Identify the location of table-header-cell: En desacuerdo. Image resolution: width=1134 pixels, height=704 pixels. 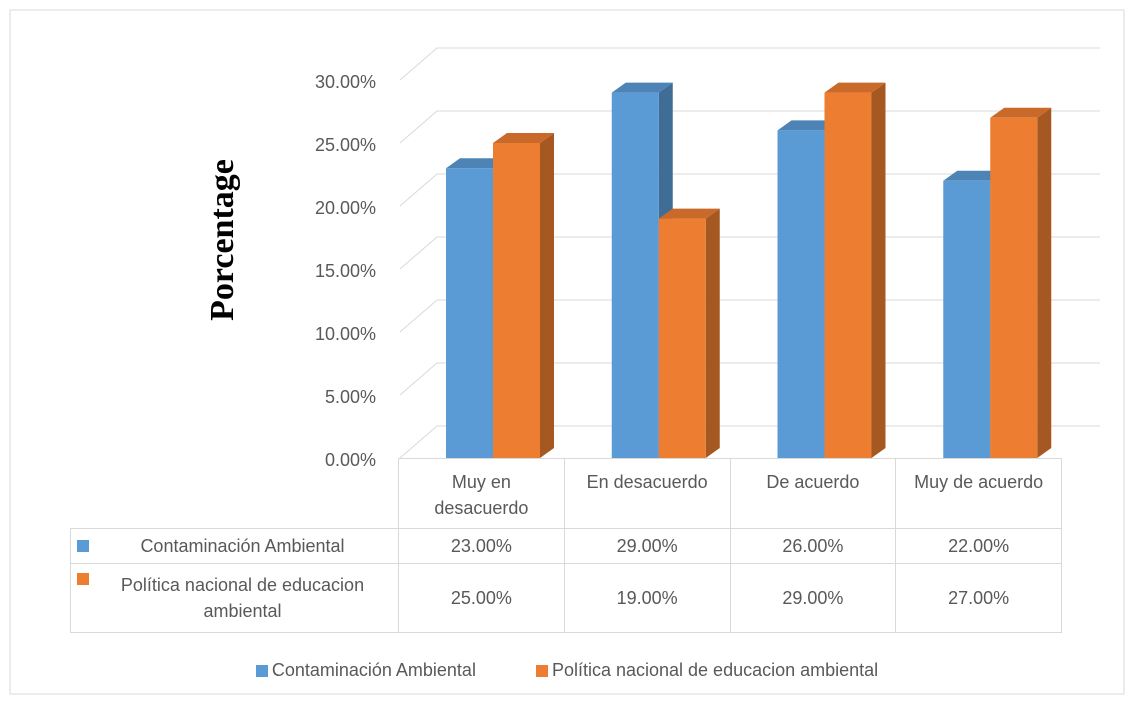
(647, 493).